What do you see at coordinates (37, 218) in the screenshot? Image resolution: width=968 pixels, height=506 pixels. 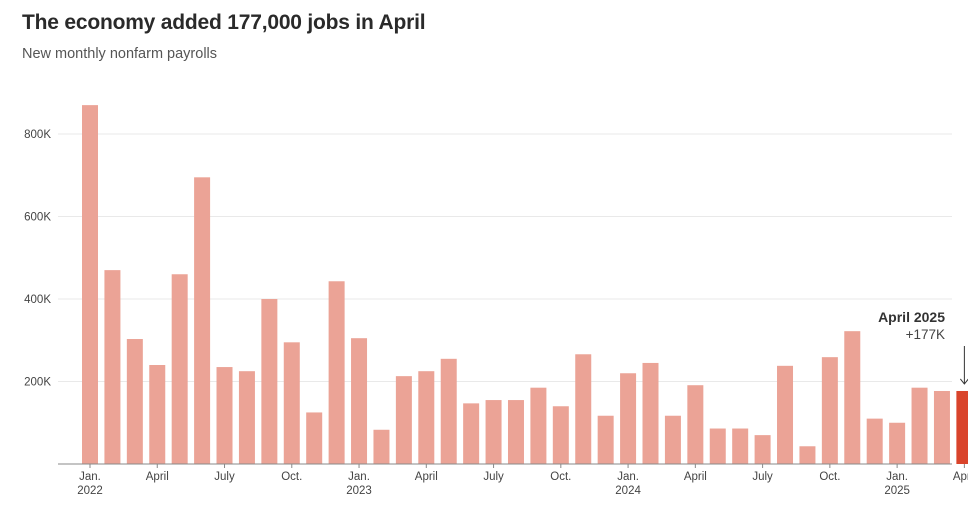 I see `y-tick-label: 600K` at bounding box center [37, 218].